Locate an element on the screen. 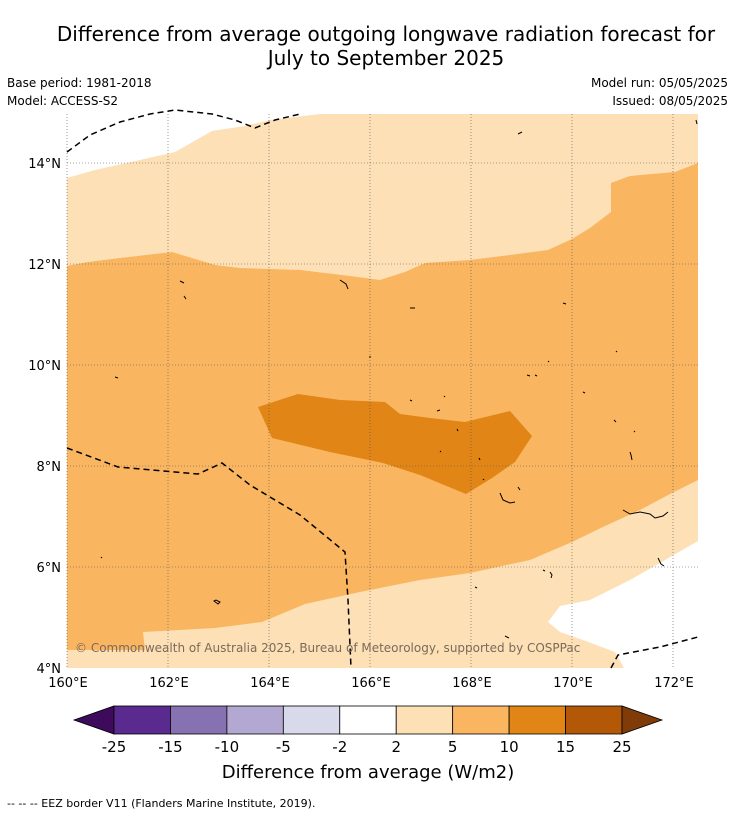 The image size is (736, 816). lon-tick: 160°E is located at coordinates (68, 683).